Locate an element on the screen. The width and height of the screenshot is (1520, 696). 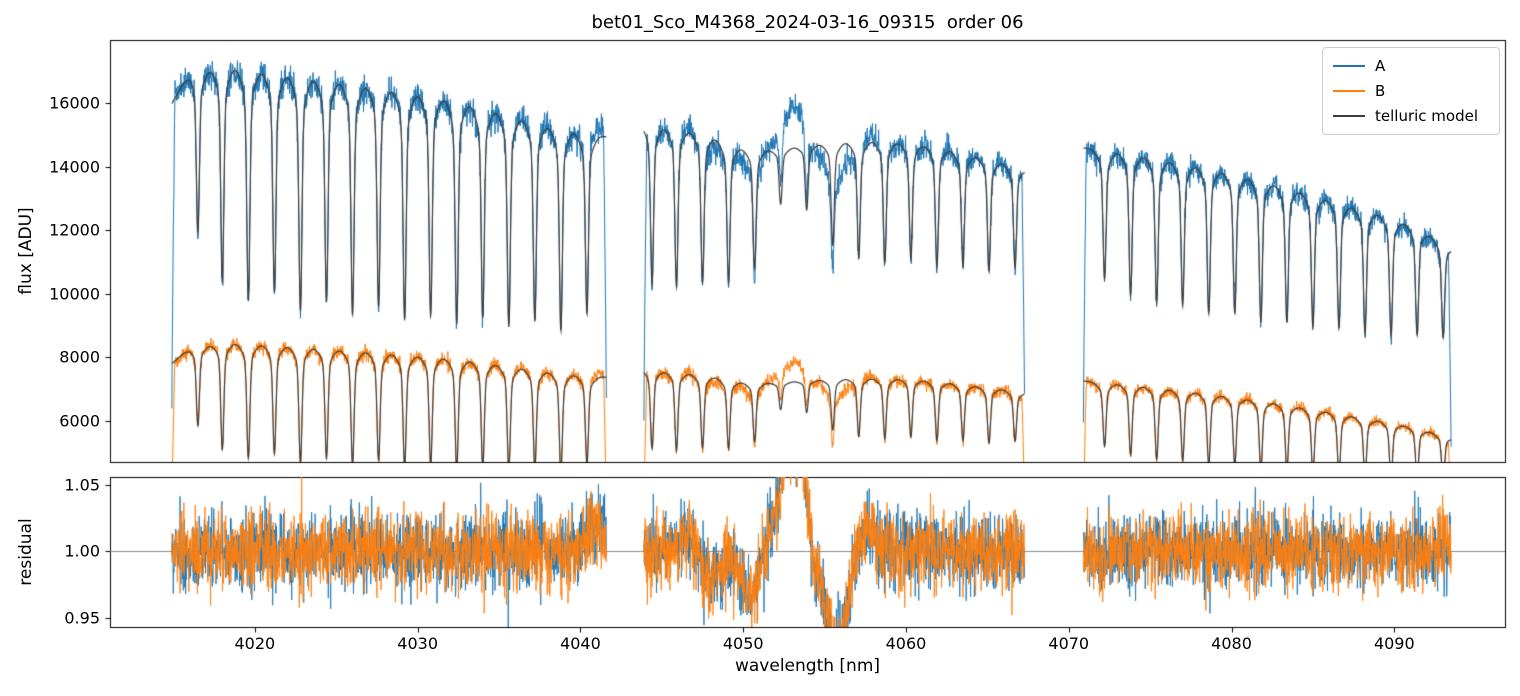
x-tick-label: 4020 is located at coordinates (255, 643).